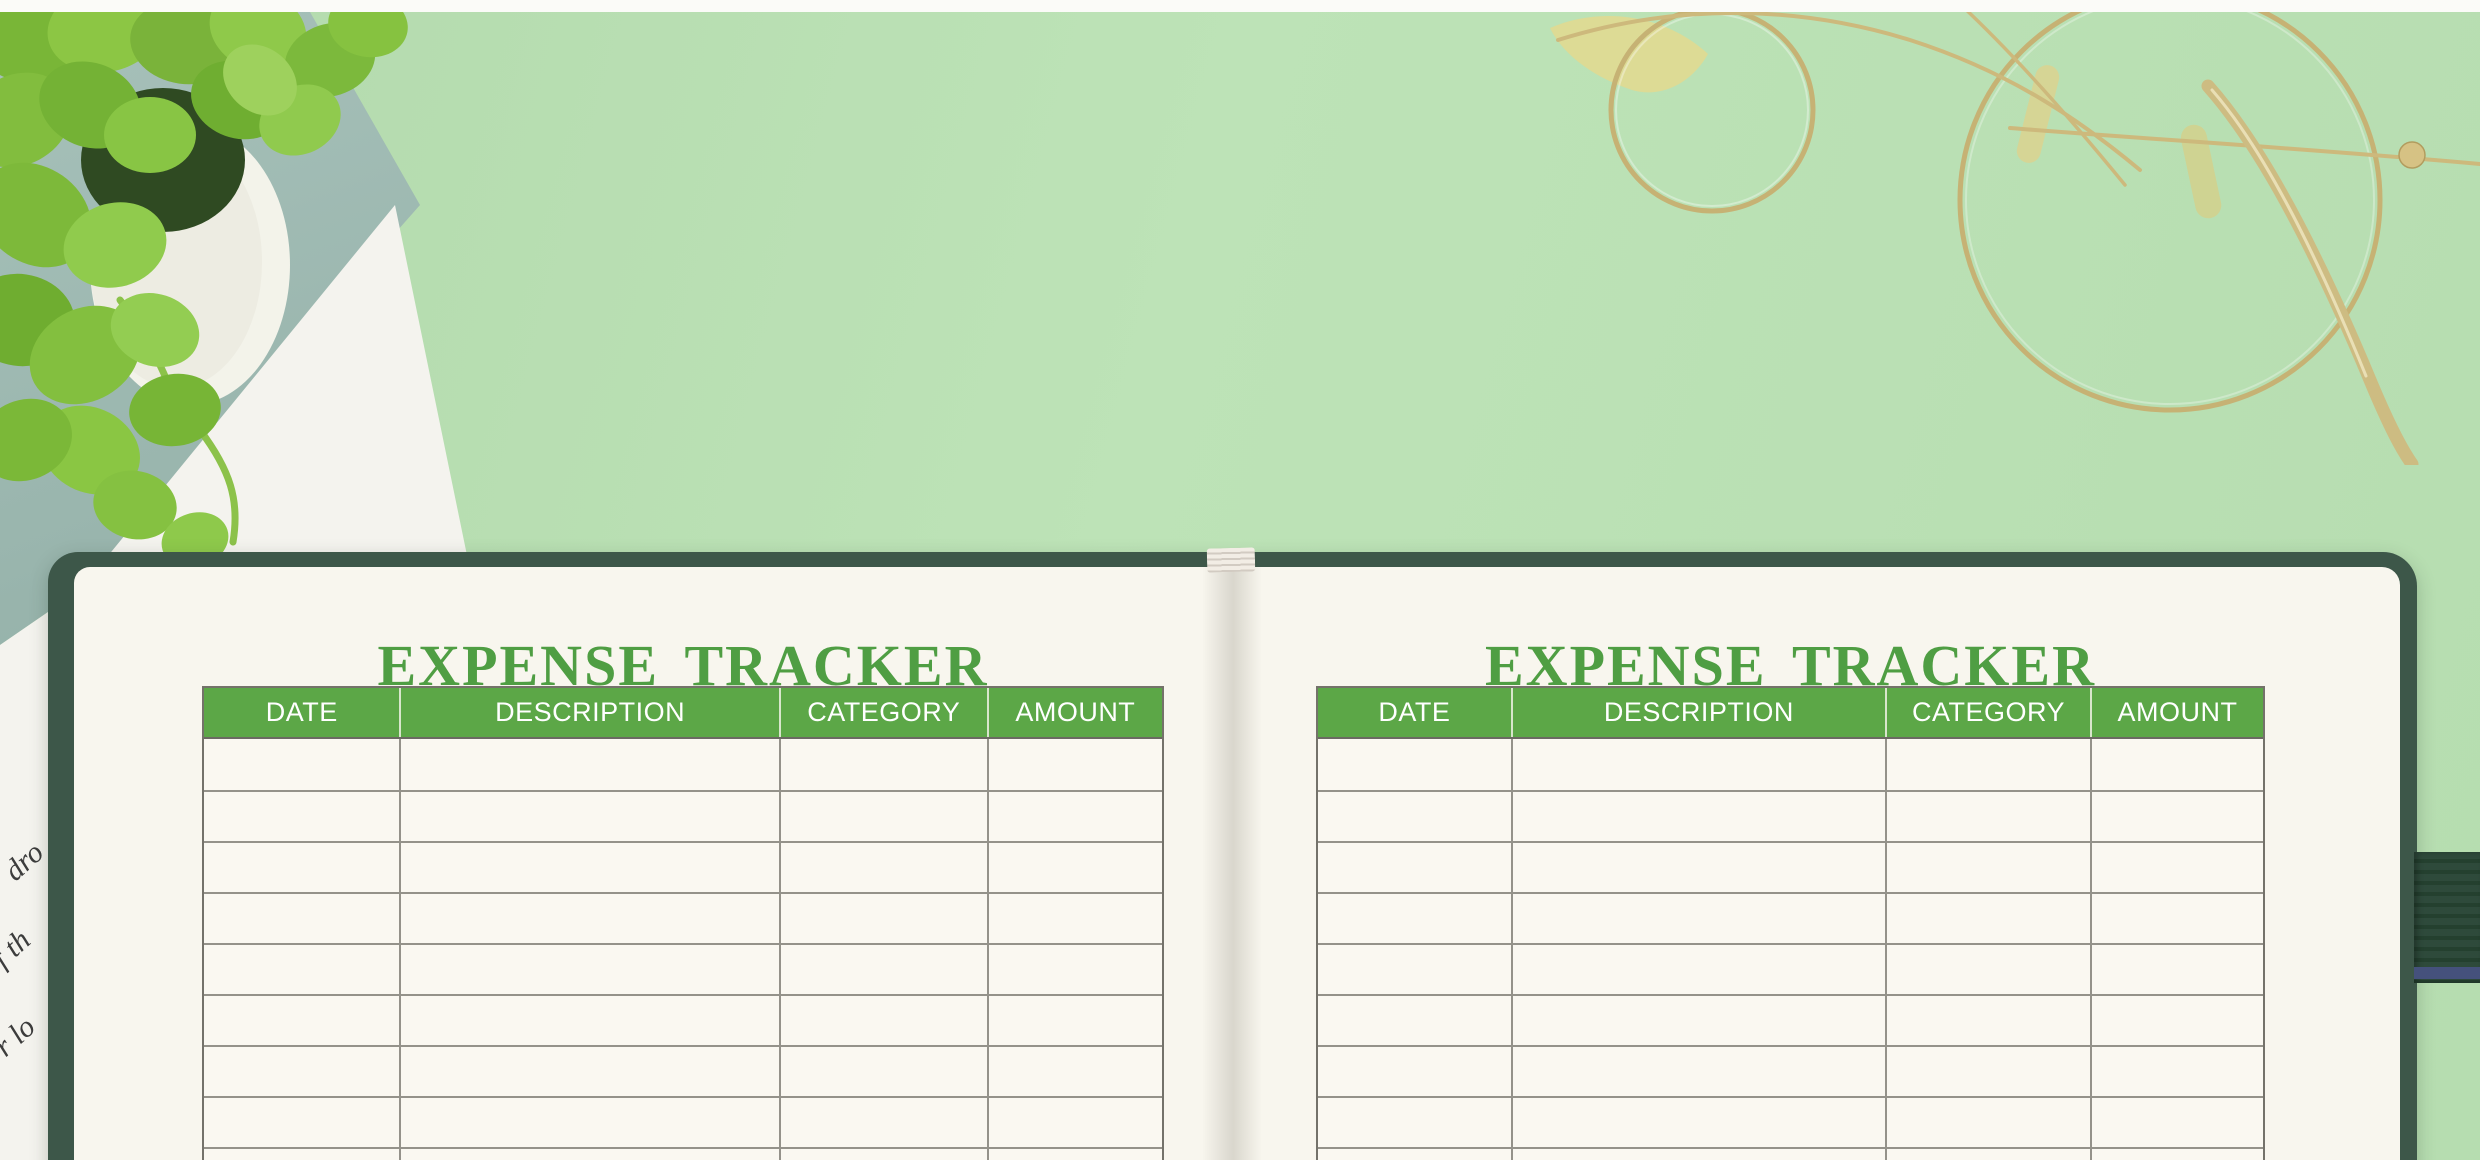 The height and width of the screenshot is (1160, 2480). What do you see at coordinates (1240, 6) in the screenshot?
I see `top-edge-strip` at bounding box center [1240, 6].